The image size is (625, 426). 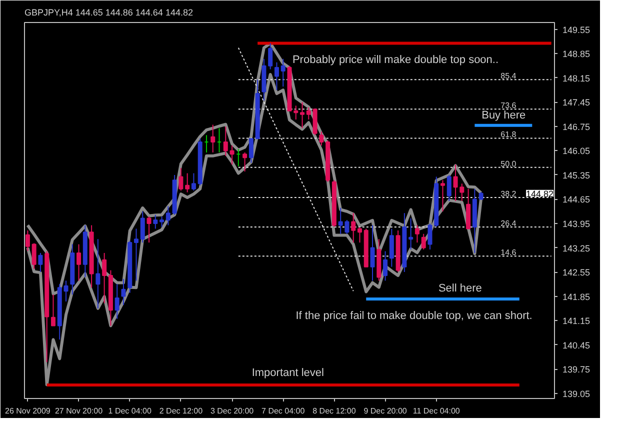 I want to click on y-tick-label: 141.85, so click(x=576, y=297).